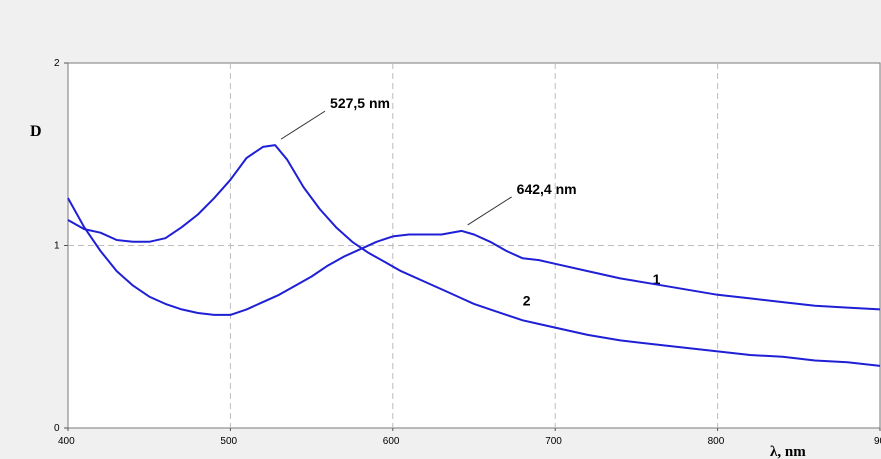 This screenshot has width=881, height=459. What do you see at coordinates (57, 63) in the screenshot?
I see `y-tick-label: 2` at bounding box center [57, 63].